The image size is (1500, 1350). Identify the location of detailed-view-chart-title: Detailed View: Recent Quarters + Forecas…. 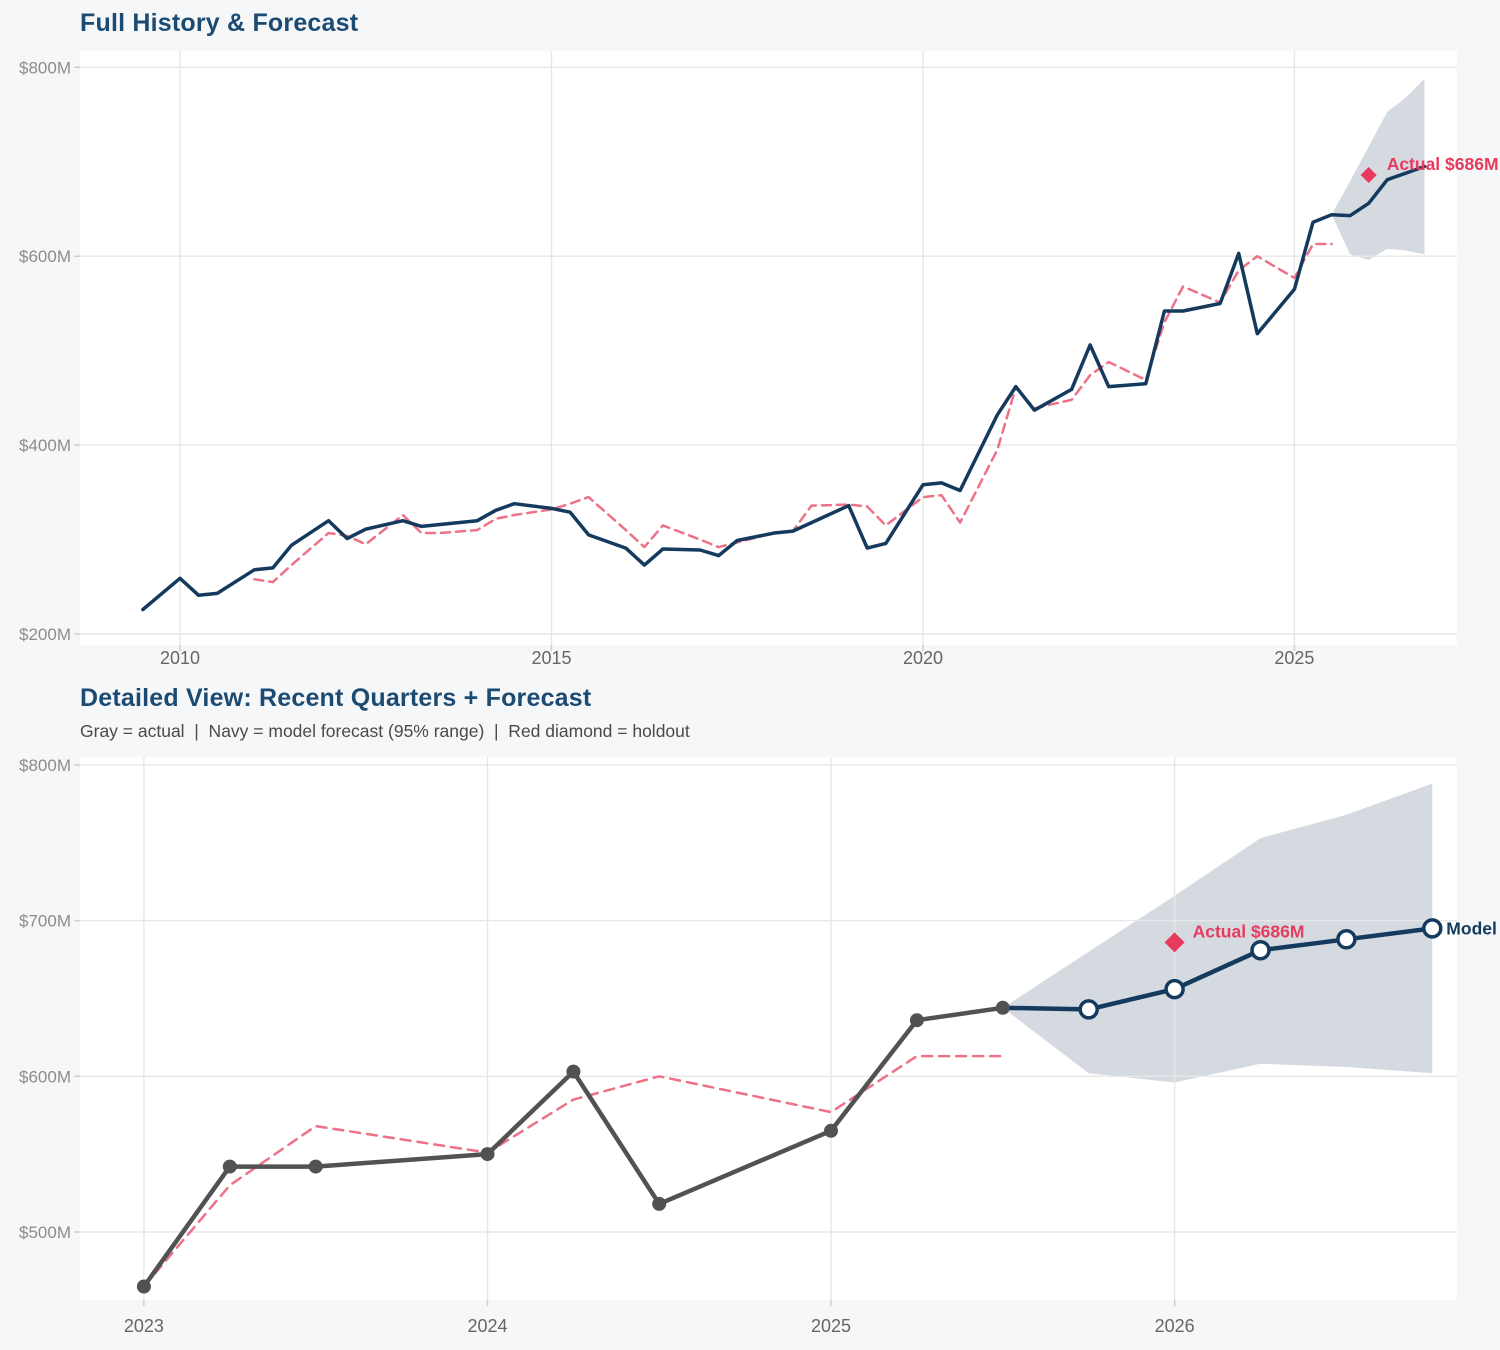
(336, 698).